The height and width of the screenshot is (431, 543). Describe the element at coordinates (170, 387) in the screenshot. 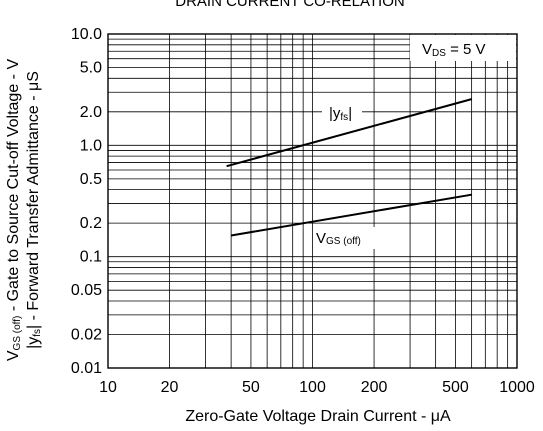

I see `x-tick-label: 20` at that location.